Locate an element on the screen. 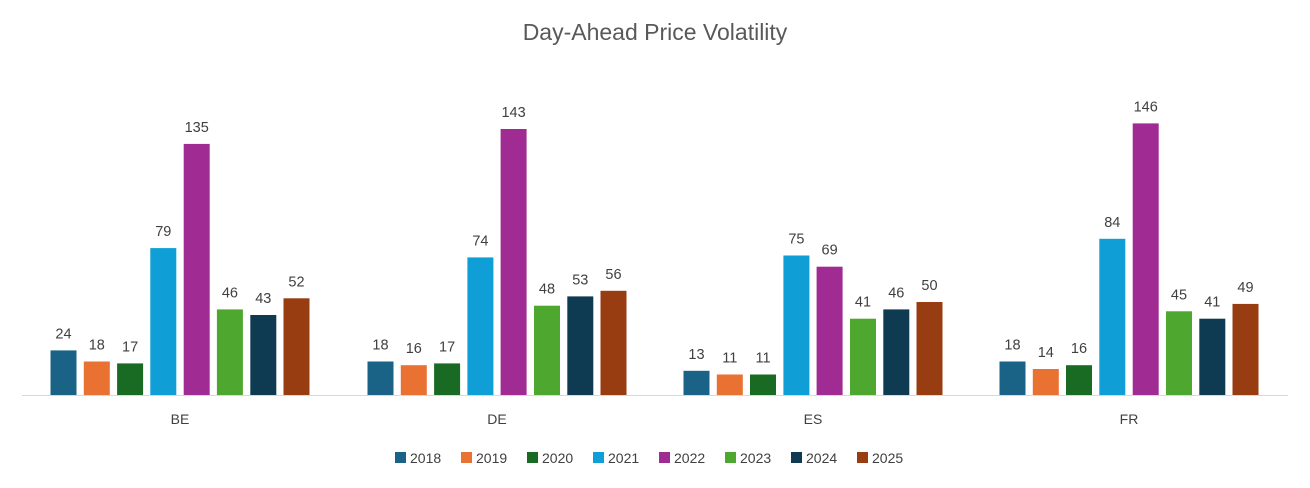  bar-be-2025 is located at coordinates (296, 346).